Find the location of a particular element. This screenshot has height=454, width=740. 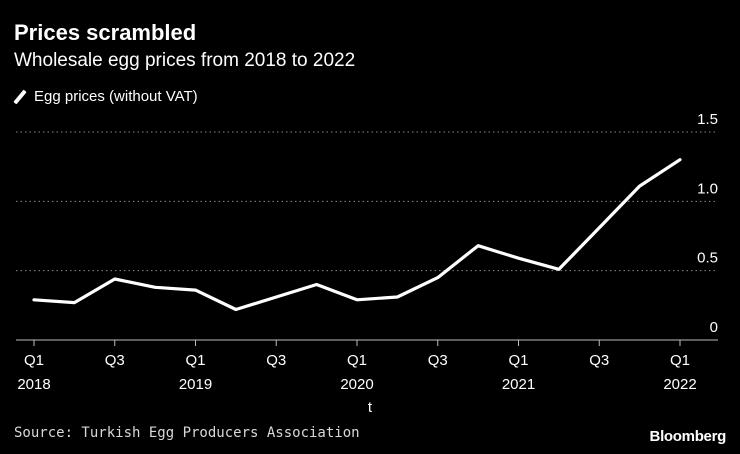

chart-title: Prices scrambled is located at coordinates (105, 32).